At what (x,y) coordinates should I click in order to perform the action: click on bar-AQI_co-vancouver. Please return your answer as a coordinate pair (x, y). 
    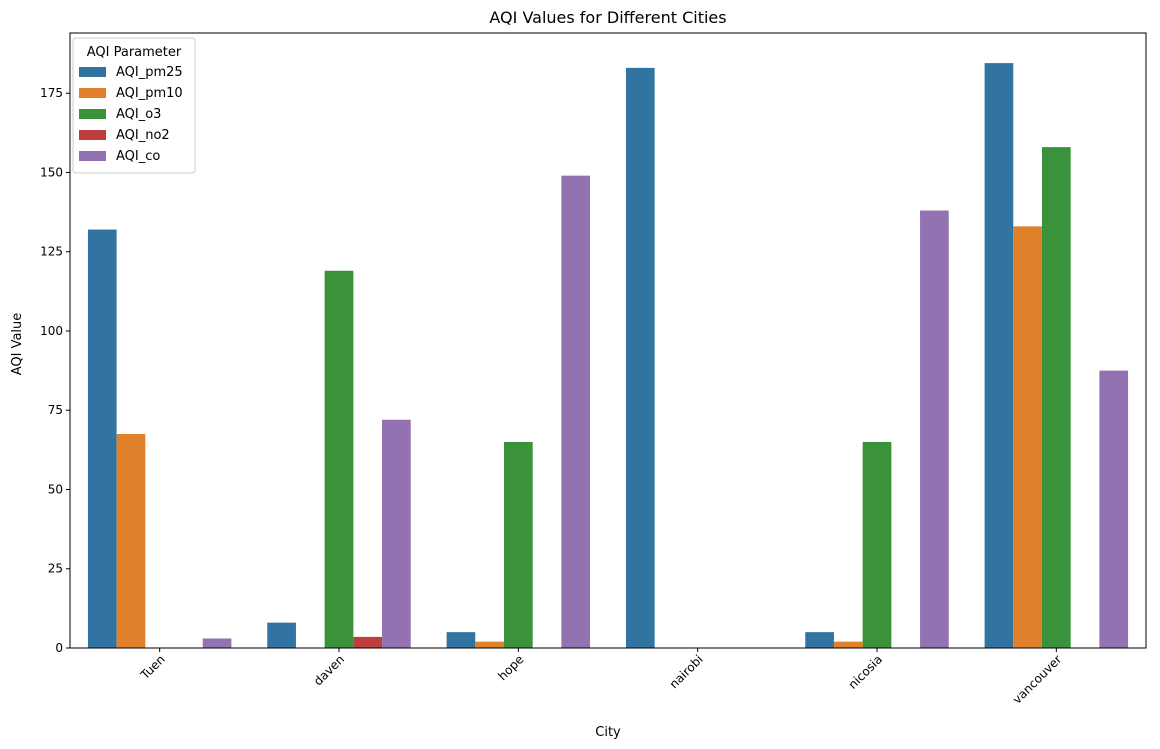
    Looking at the image, I should click on (1114, 509).